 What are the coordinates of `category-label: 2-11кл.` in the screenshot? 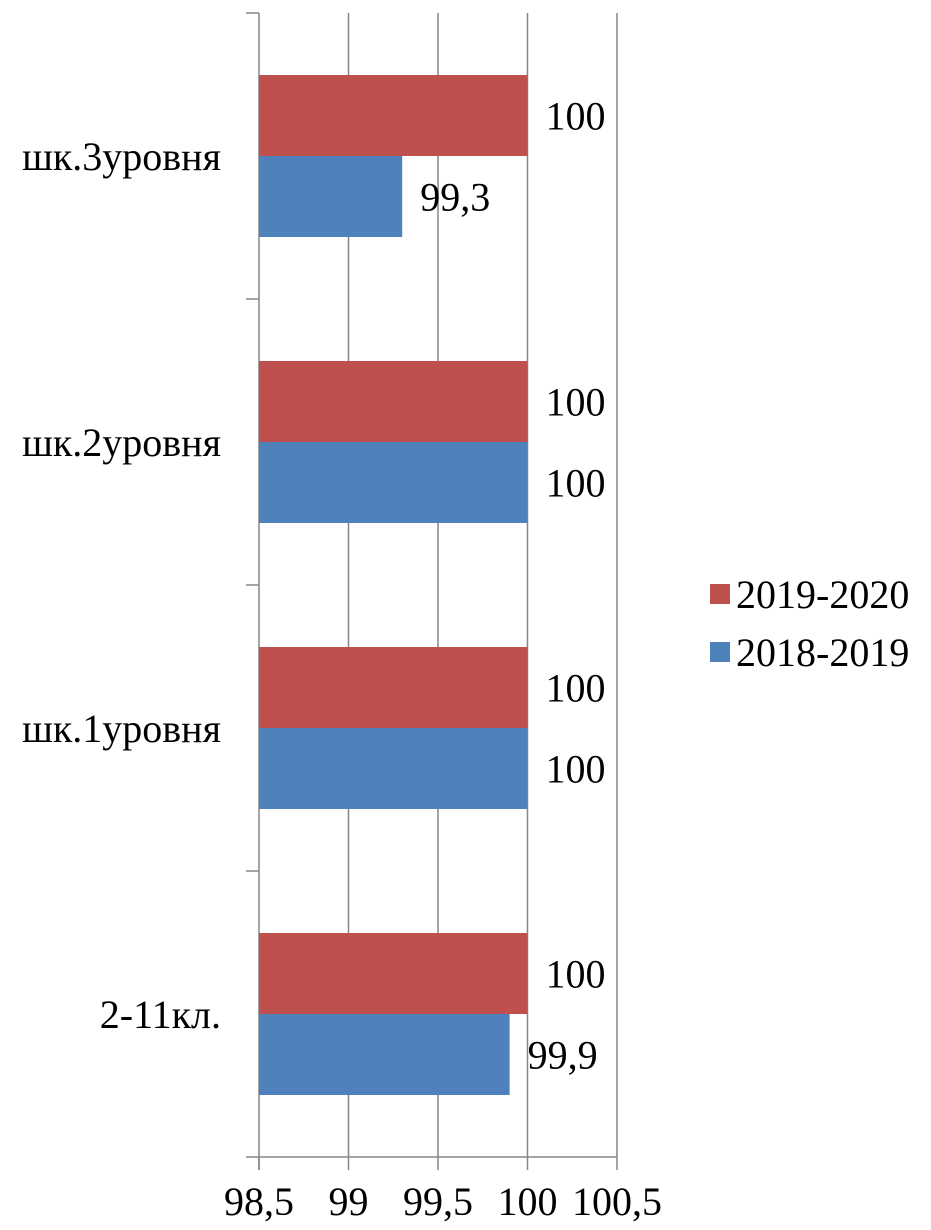 It's located at (160, 1014).